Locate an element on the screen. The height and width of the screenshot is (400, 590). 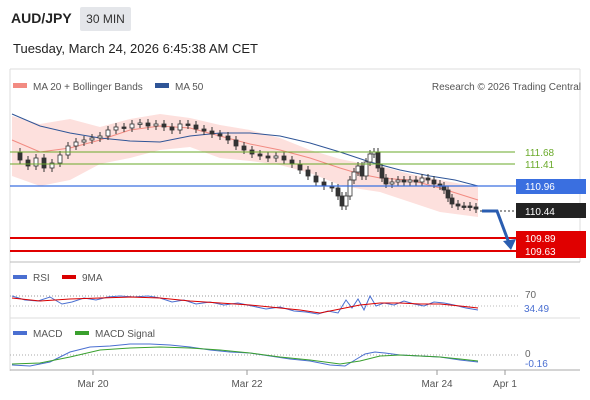
legend-macd-signal-swatch is located at coordinates (82, 333).